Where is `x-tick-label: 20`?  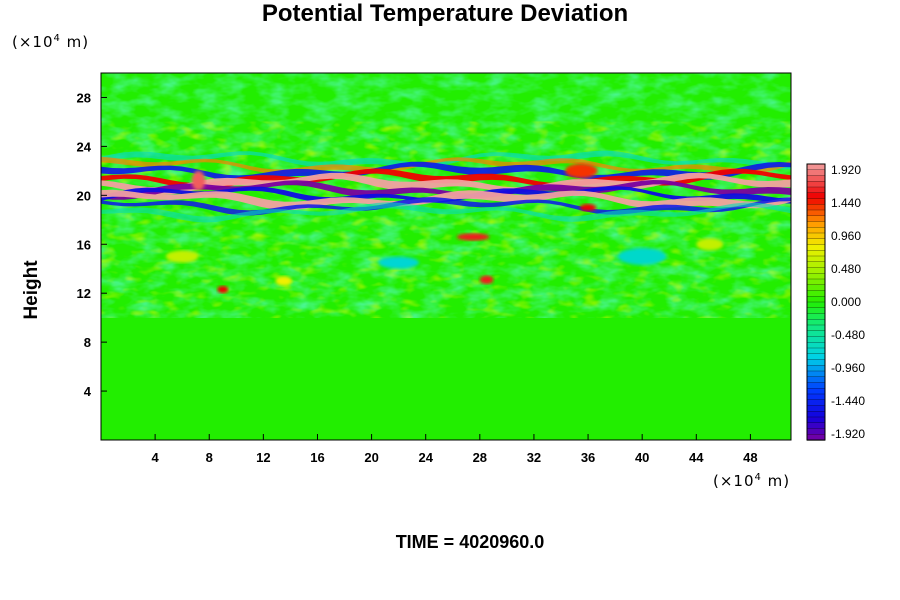
x-tick-label: 20 is located at coordinates (371, 457).